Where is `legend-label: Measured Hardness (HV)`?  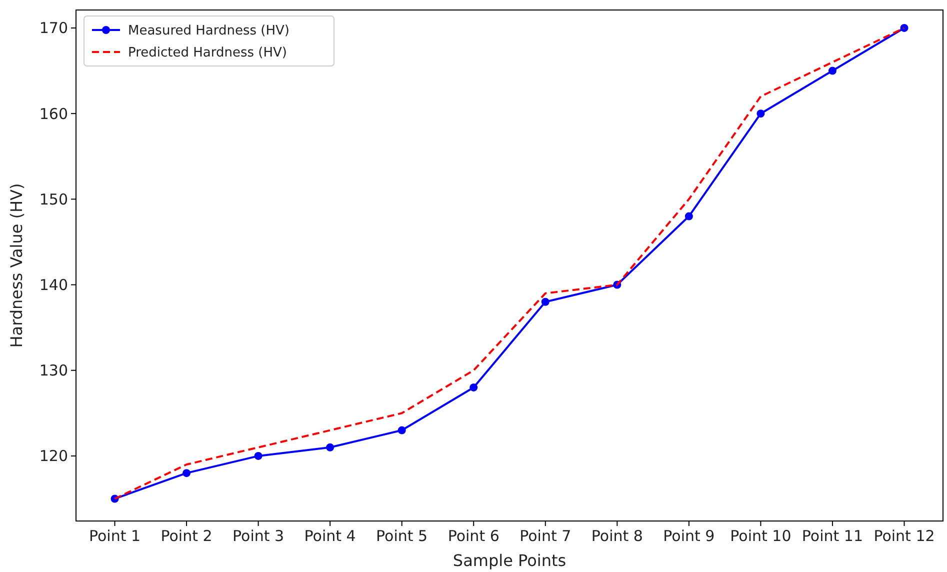
legend-label: Measured Hardness (HV) is located at coordinates (209, 31).